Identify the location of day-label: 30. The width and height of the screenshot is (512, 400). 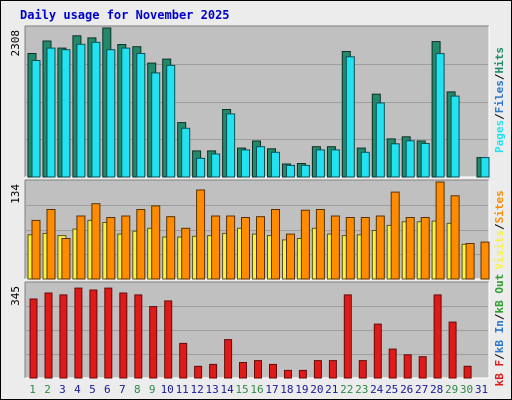
(466, 389).